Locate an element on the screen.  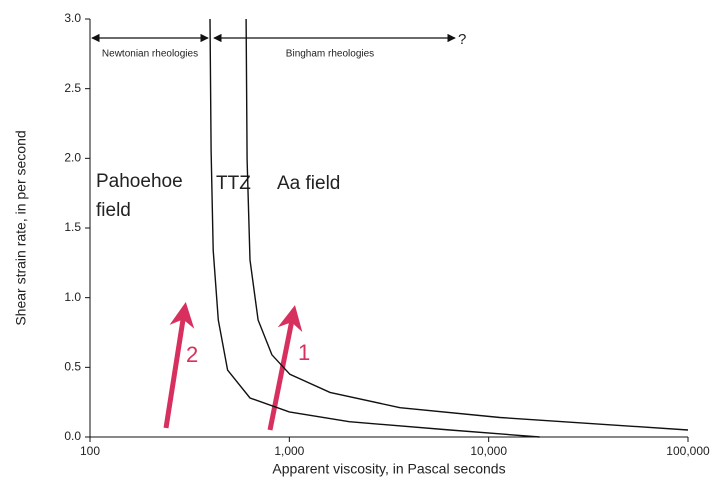
y-tick-label: 1.0 is located at coordinates (72, 297).